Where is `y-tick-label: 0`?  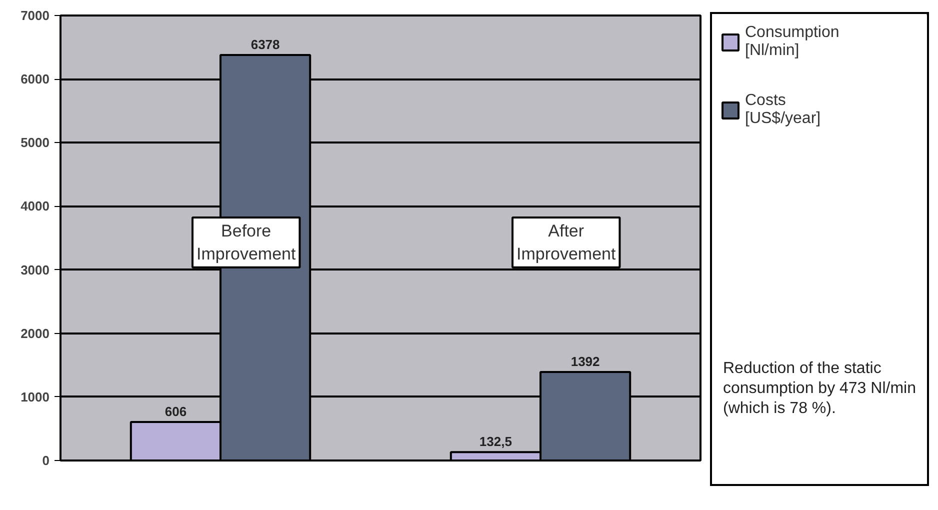 y-tick-label: 0 is located at coordinates (46, 460).